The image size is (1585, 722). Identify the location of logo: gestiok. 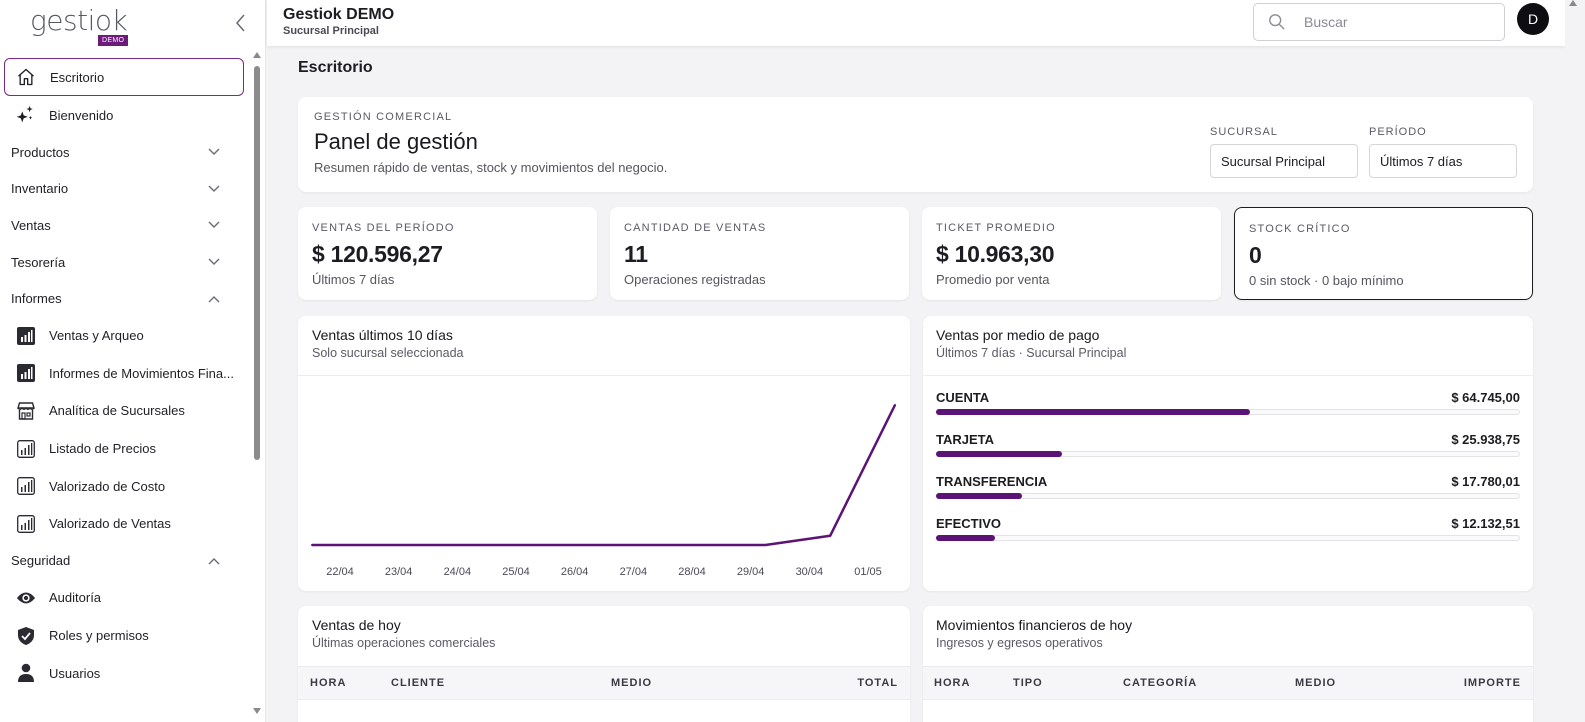
(79, 20).